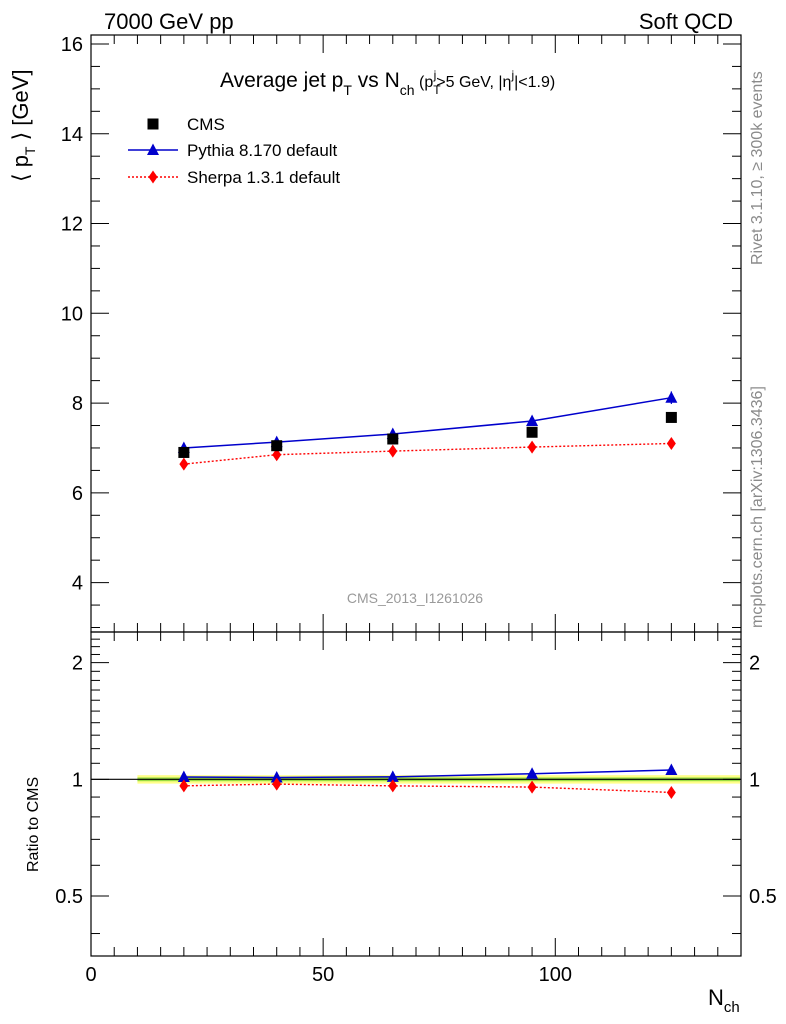 The height and width of the screenshot is (1024, 786). I want to click on header-left: 7000 GeV pp, so click(169, 21).